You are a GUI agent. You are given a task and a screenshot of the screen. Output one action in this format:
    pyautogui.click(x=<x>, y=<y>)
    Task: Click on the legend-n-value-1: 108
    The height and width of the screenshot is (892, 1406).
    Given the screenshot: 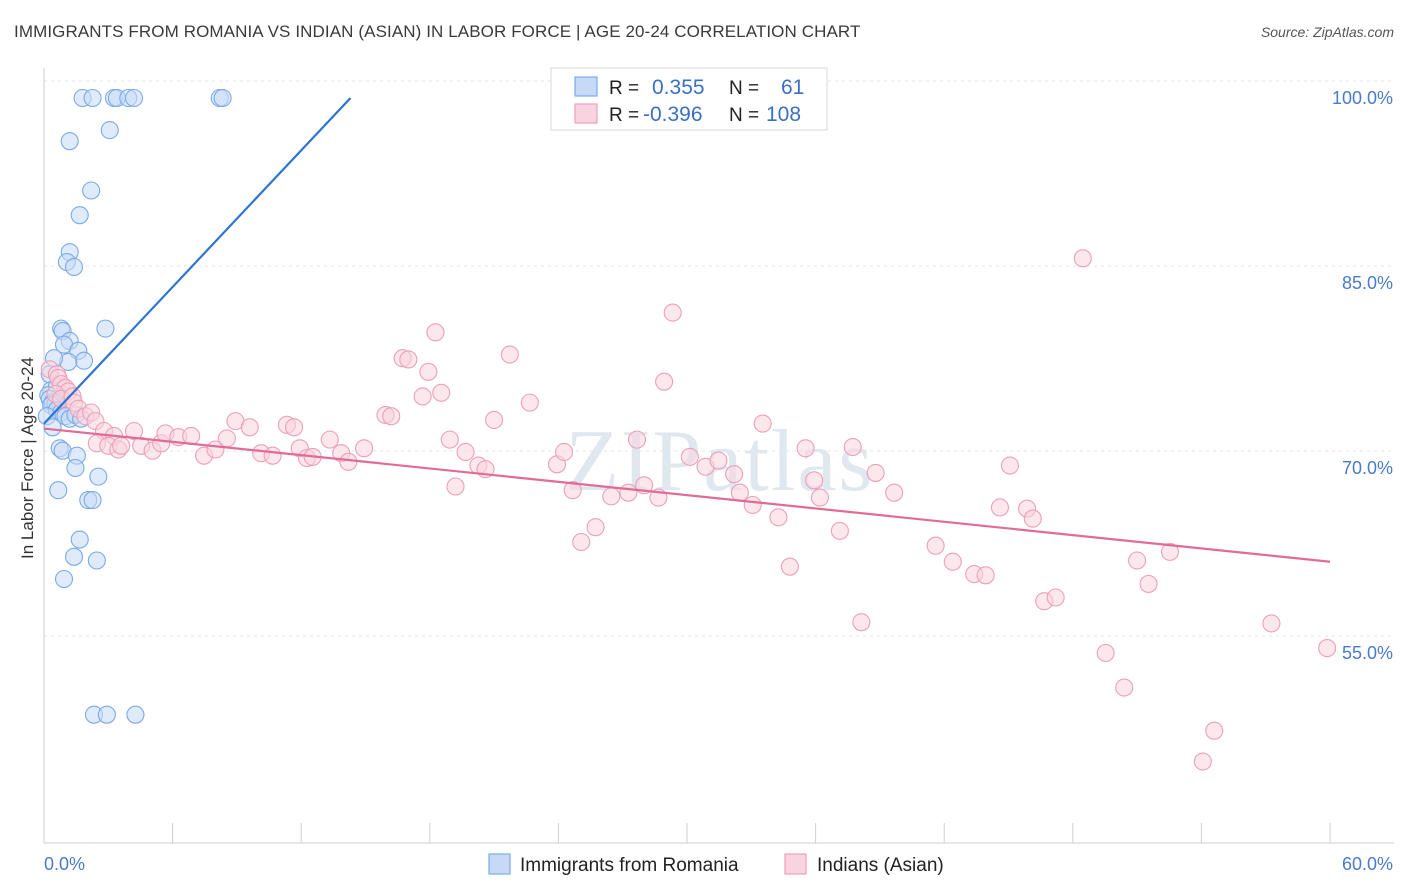 What is the action you would take?
    pyautogui.click(x=783, y=114)
    